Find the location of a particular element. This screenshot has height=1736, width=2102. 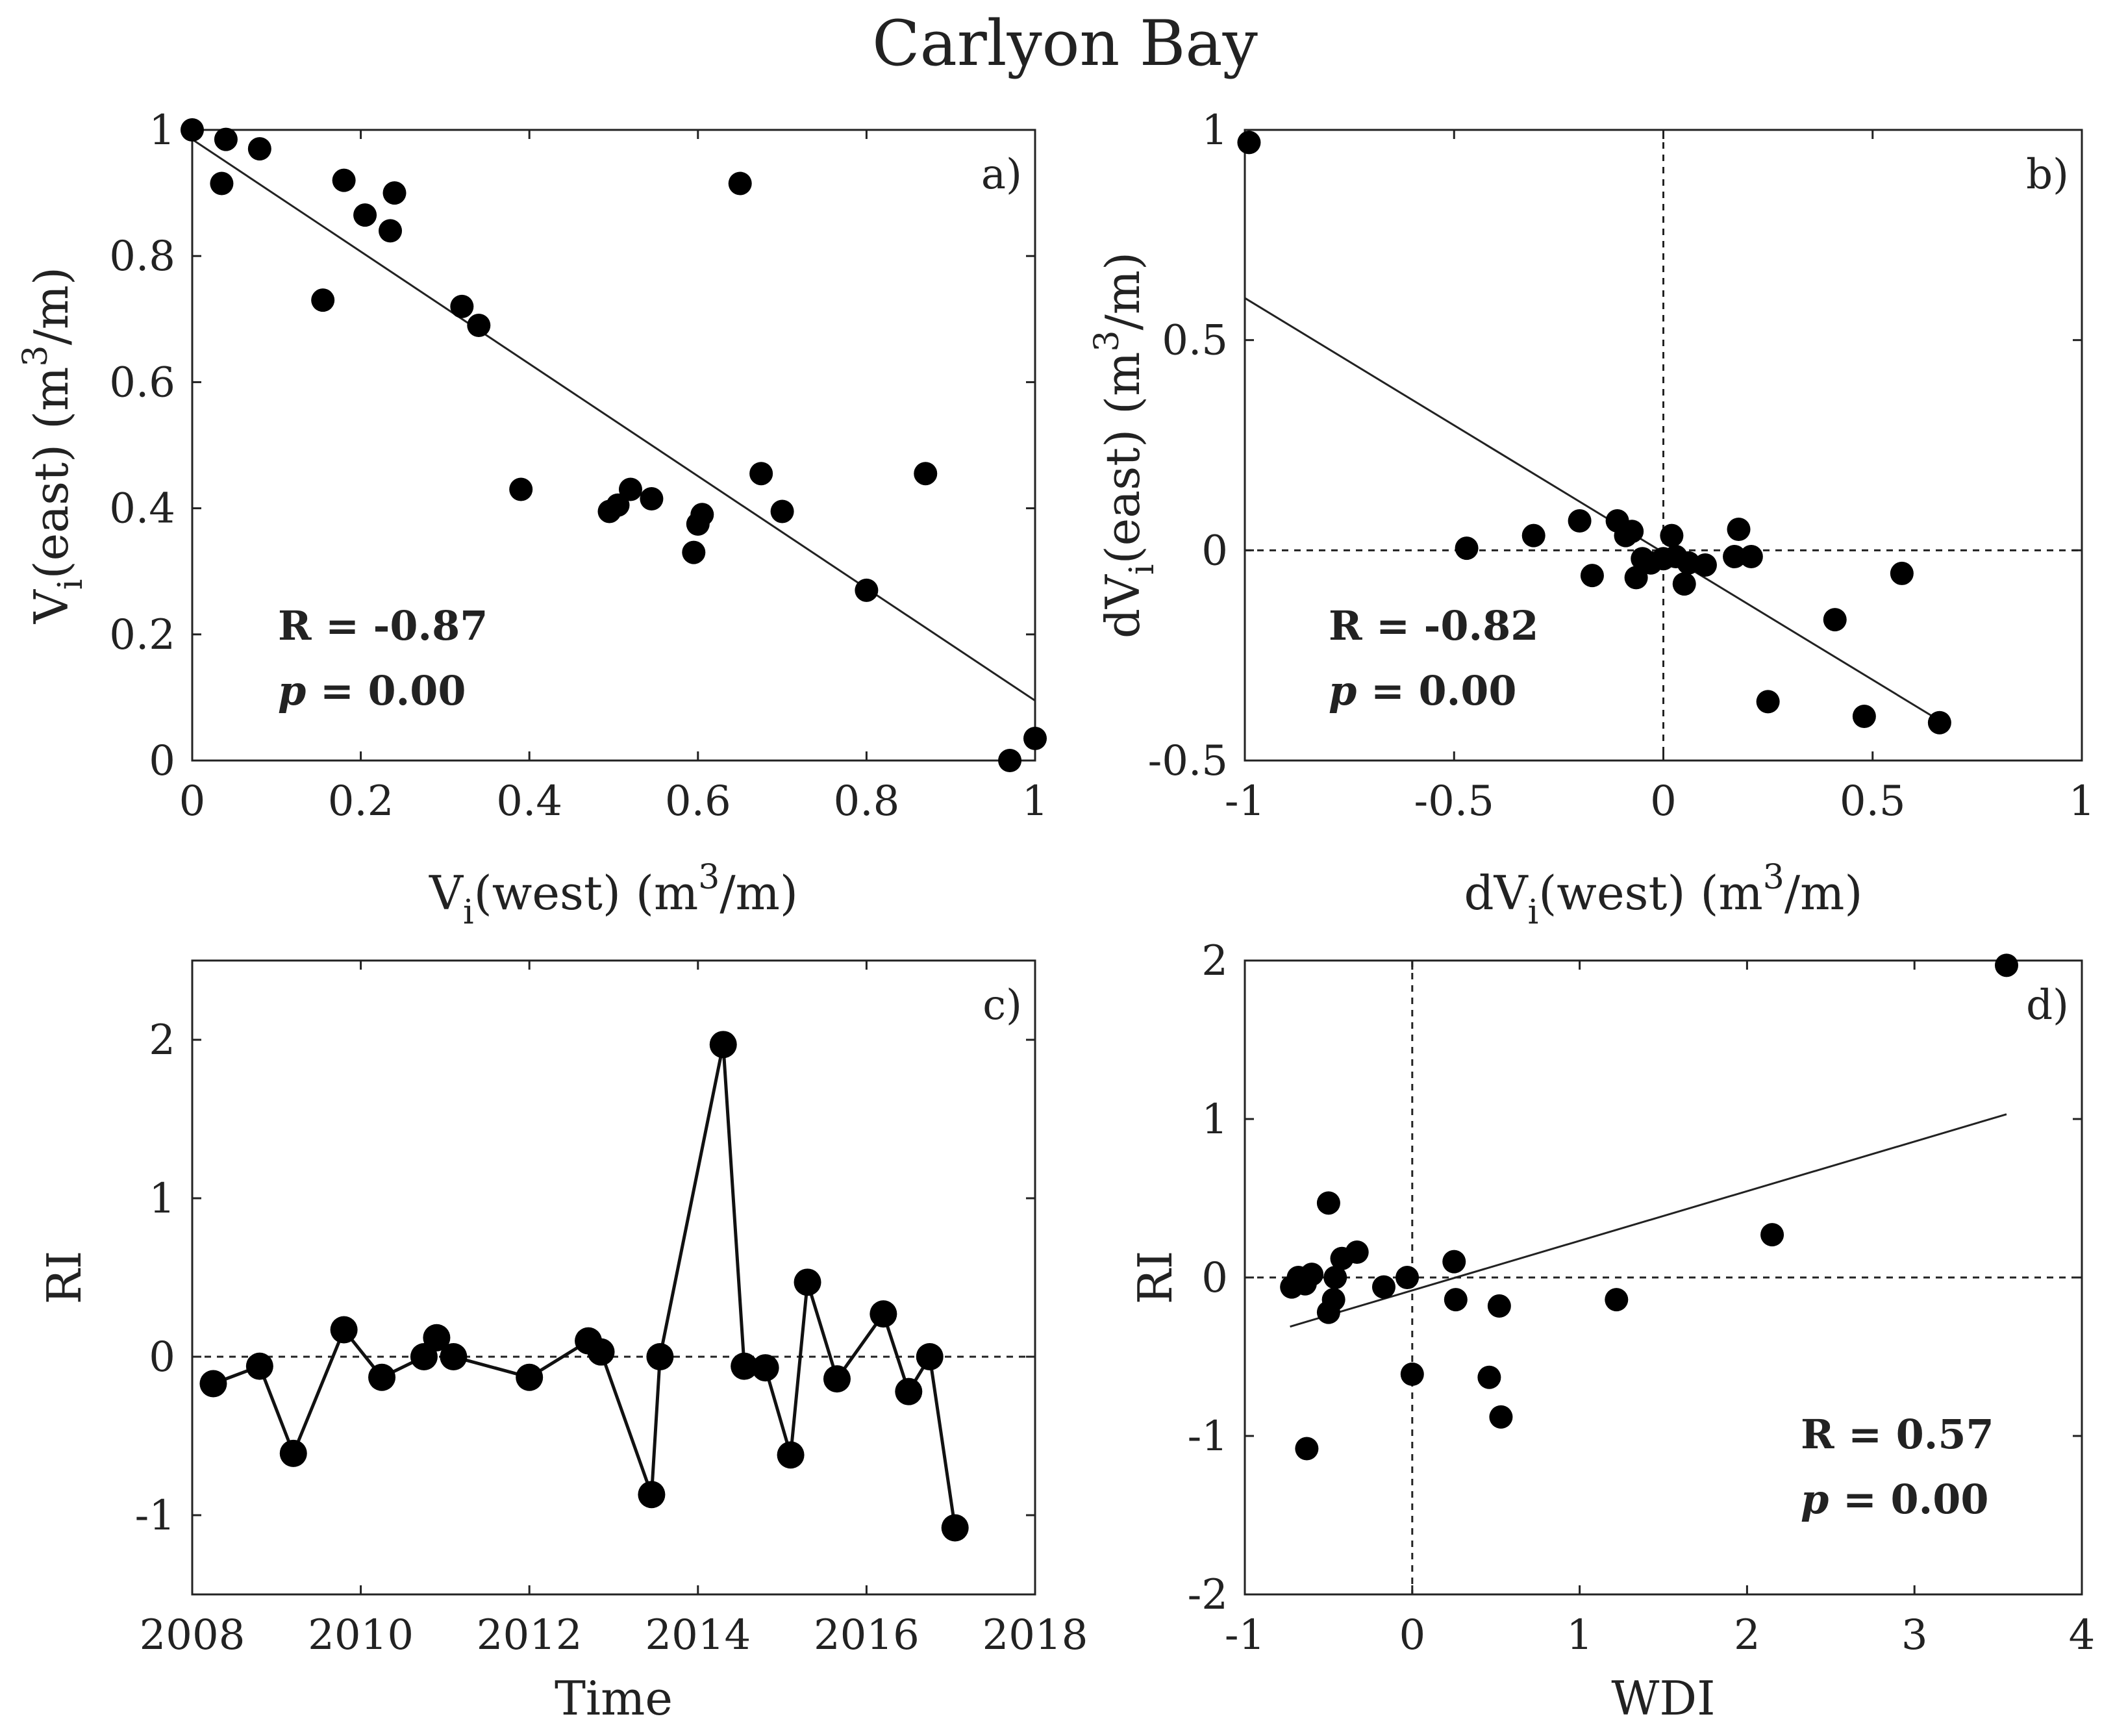

panel-label: a) is located at coordinates (1001, 175).